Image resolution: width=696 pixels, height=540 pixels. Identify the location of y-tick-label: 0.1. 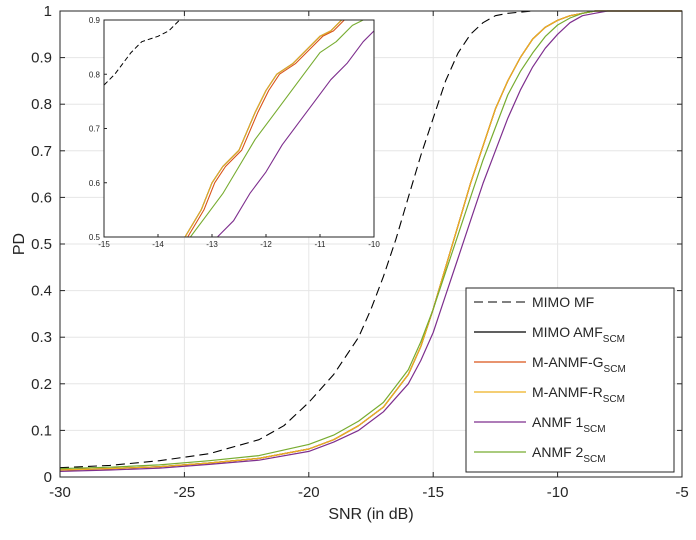
(41, 430).